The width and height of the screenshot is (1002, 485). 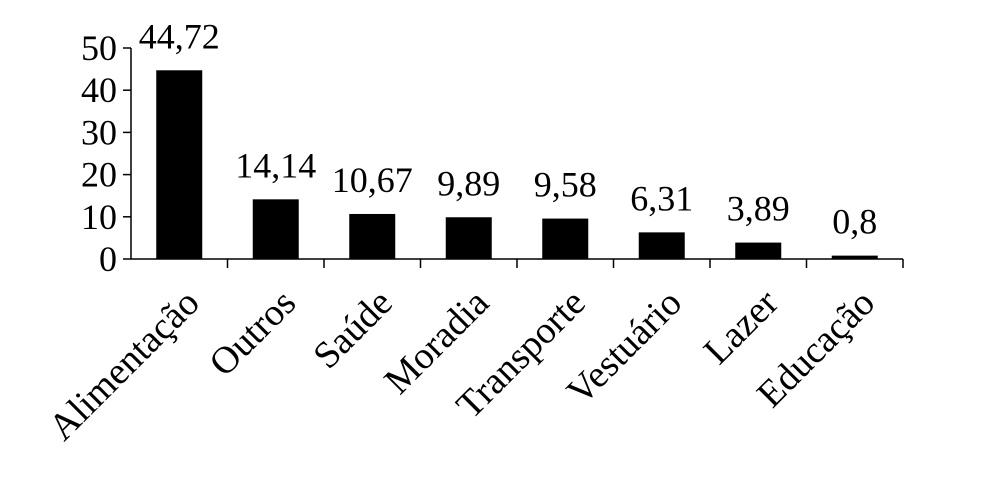 What do you see at coordinates (758, 209) in the screenshot?
I see `data-label: 3,89` at bounding box center [758, 209].